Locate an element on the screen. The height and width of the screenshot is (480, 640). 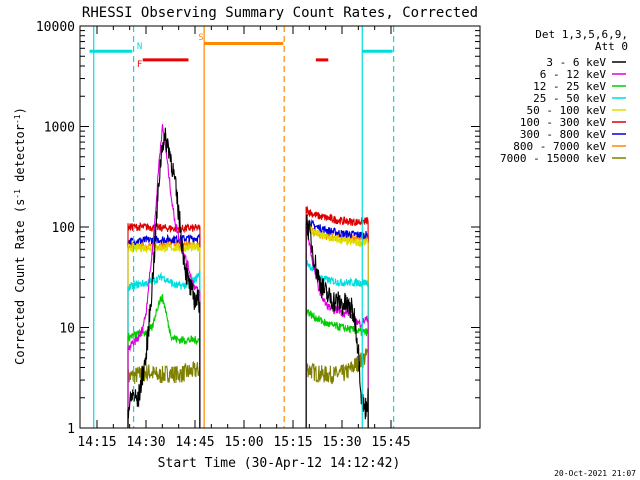
legend-header-1: Att 0 is located at coordinates (611, 46).